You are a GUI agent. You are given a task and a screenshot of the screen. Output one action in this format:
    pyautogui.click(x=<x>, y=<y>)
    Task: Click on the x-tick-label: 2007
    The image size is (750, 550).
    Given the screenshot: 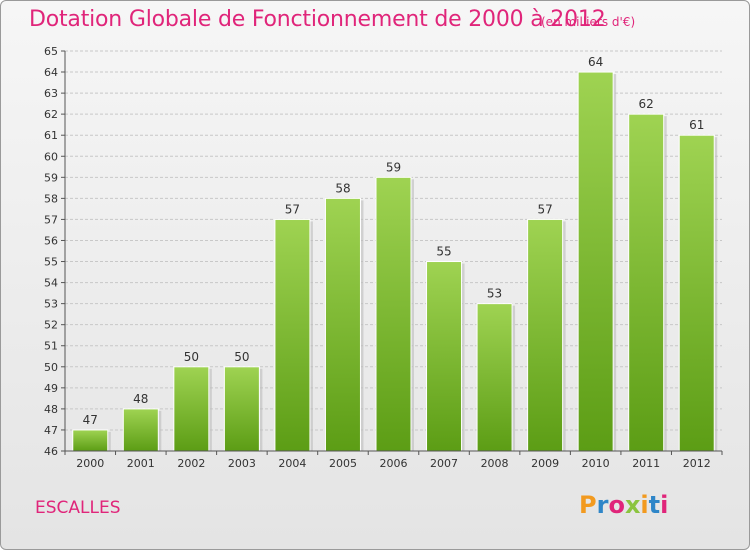 What is the action you would take?
    pyautogui.click(x=444, y=463)
    